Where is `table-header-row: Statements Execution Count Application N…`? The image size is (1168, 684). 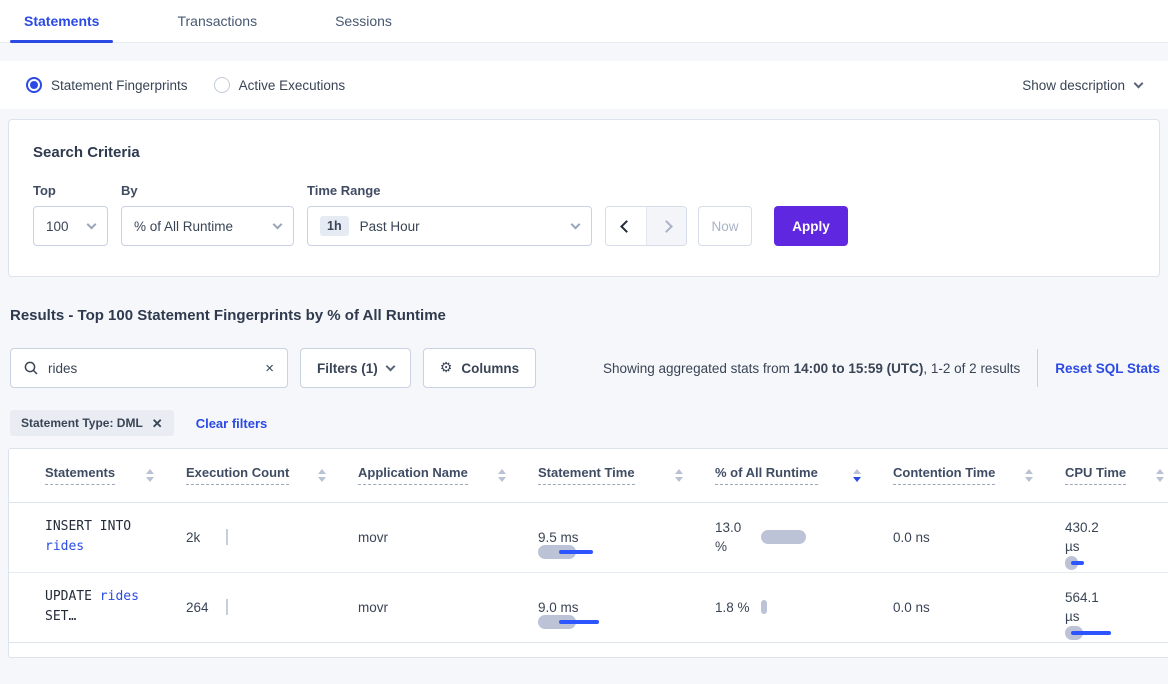 table-header-row: Statements Execution Count Application N… is located at coordinates (588, 476).